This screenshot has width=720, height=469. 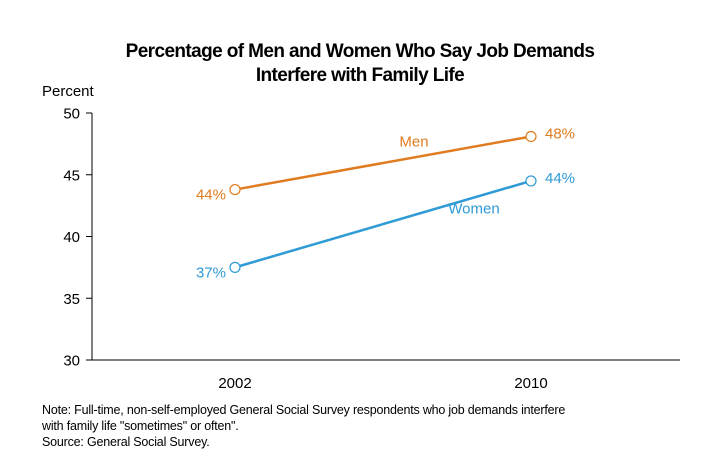 I want to click on y-tick-label: 30, so click(x=71, y=361).